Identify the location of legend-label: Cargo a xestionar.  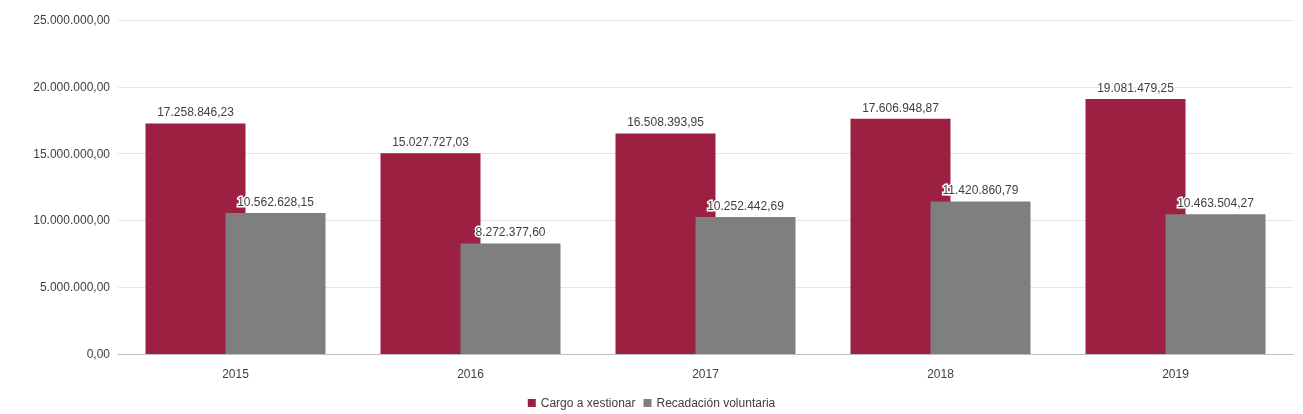
(588, 403).